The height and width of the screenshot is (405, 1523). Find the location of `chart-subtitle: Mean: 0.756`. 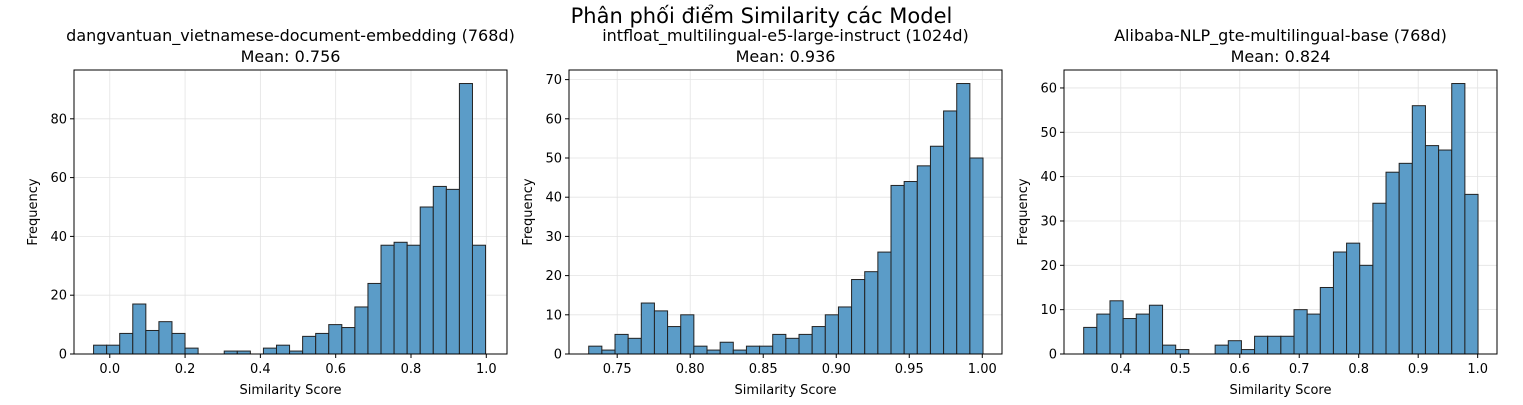

chart-subtitle: Mean: 0.756 is located at coordinates (291, 56).